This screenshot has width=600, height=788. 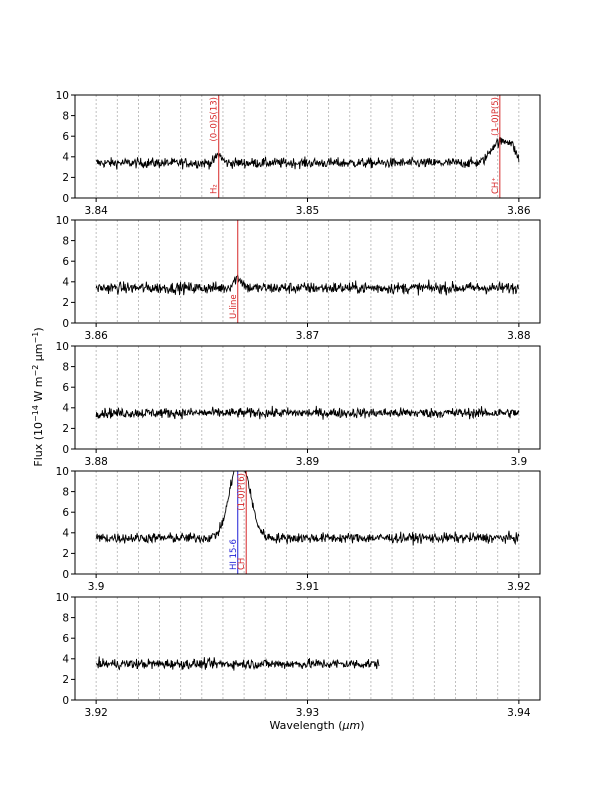 What do you see at coordinates (215, 189) in the screenshot?
I see `line-label-bottom: H₂` at bounding box center [215, 189].